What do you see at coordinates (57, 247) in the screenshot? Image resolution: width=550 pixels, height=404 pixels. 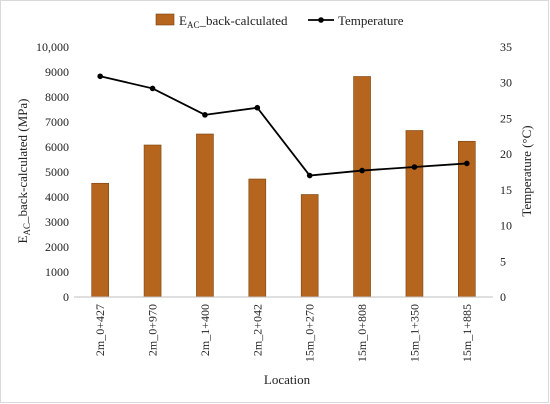 I see `y-left-tick-label: 2000` at bounding box center [57, 247].